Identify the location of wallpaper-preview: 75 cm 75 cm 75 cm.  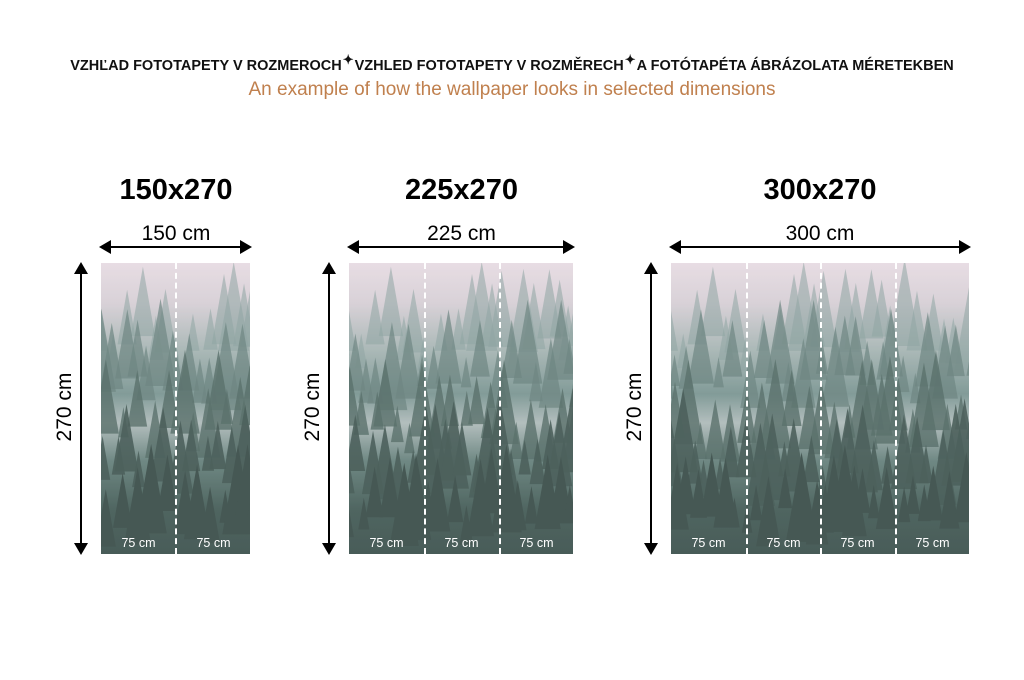
(461, 408).